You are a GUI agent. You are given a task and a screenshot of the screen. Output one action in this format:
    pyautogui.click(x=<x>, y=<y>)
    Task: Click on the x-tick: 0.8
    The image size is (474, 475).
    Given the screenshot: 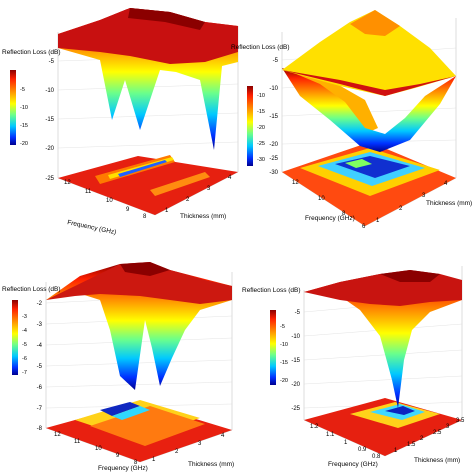 What is the action you would take?
    pyautogui.click(x=376, y=457)
    